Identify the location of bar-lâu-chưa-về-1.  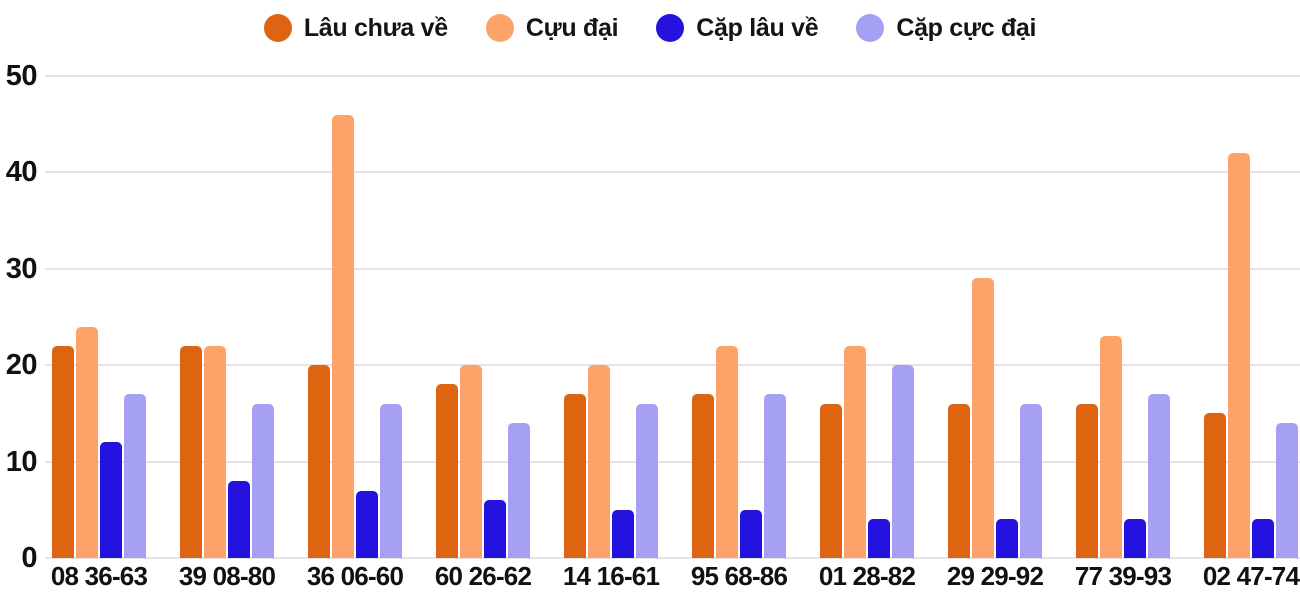
(191, 452).